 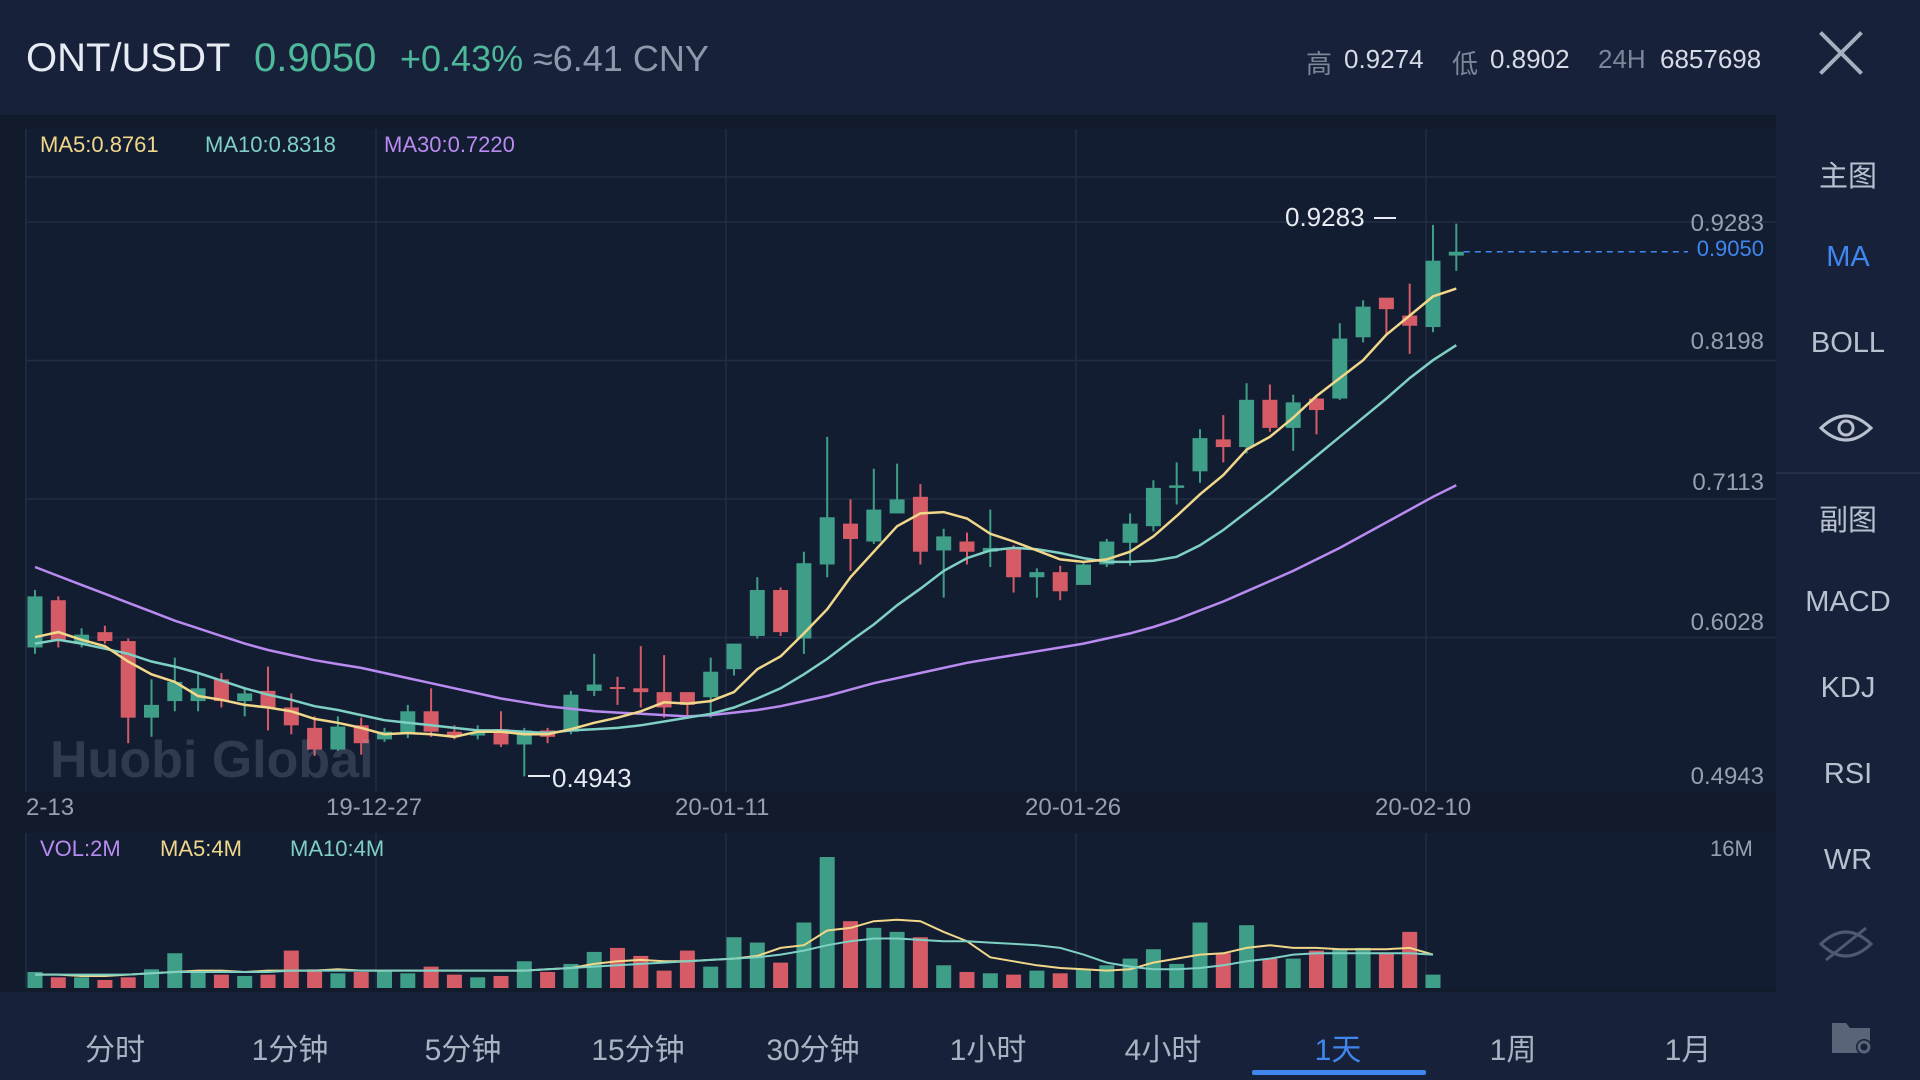 What do you see at coordinates (539, 776) in the screenshot?
I see `low-marker-line` at bounding box center [539, 776].